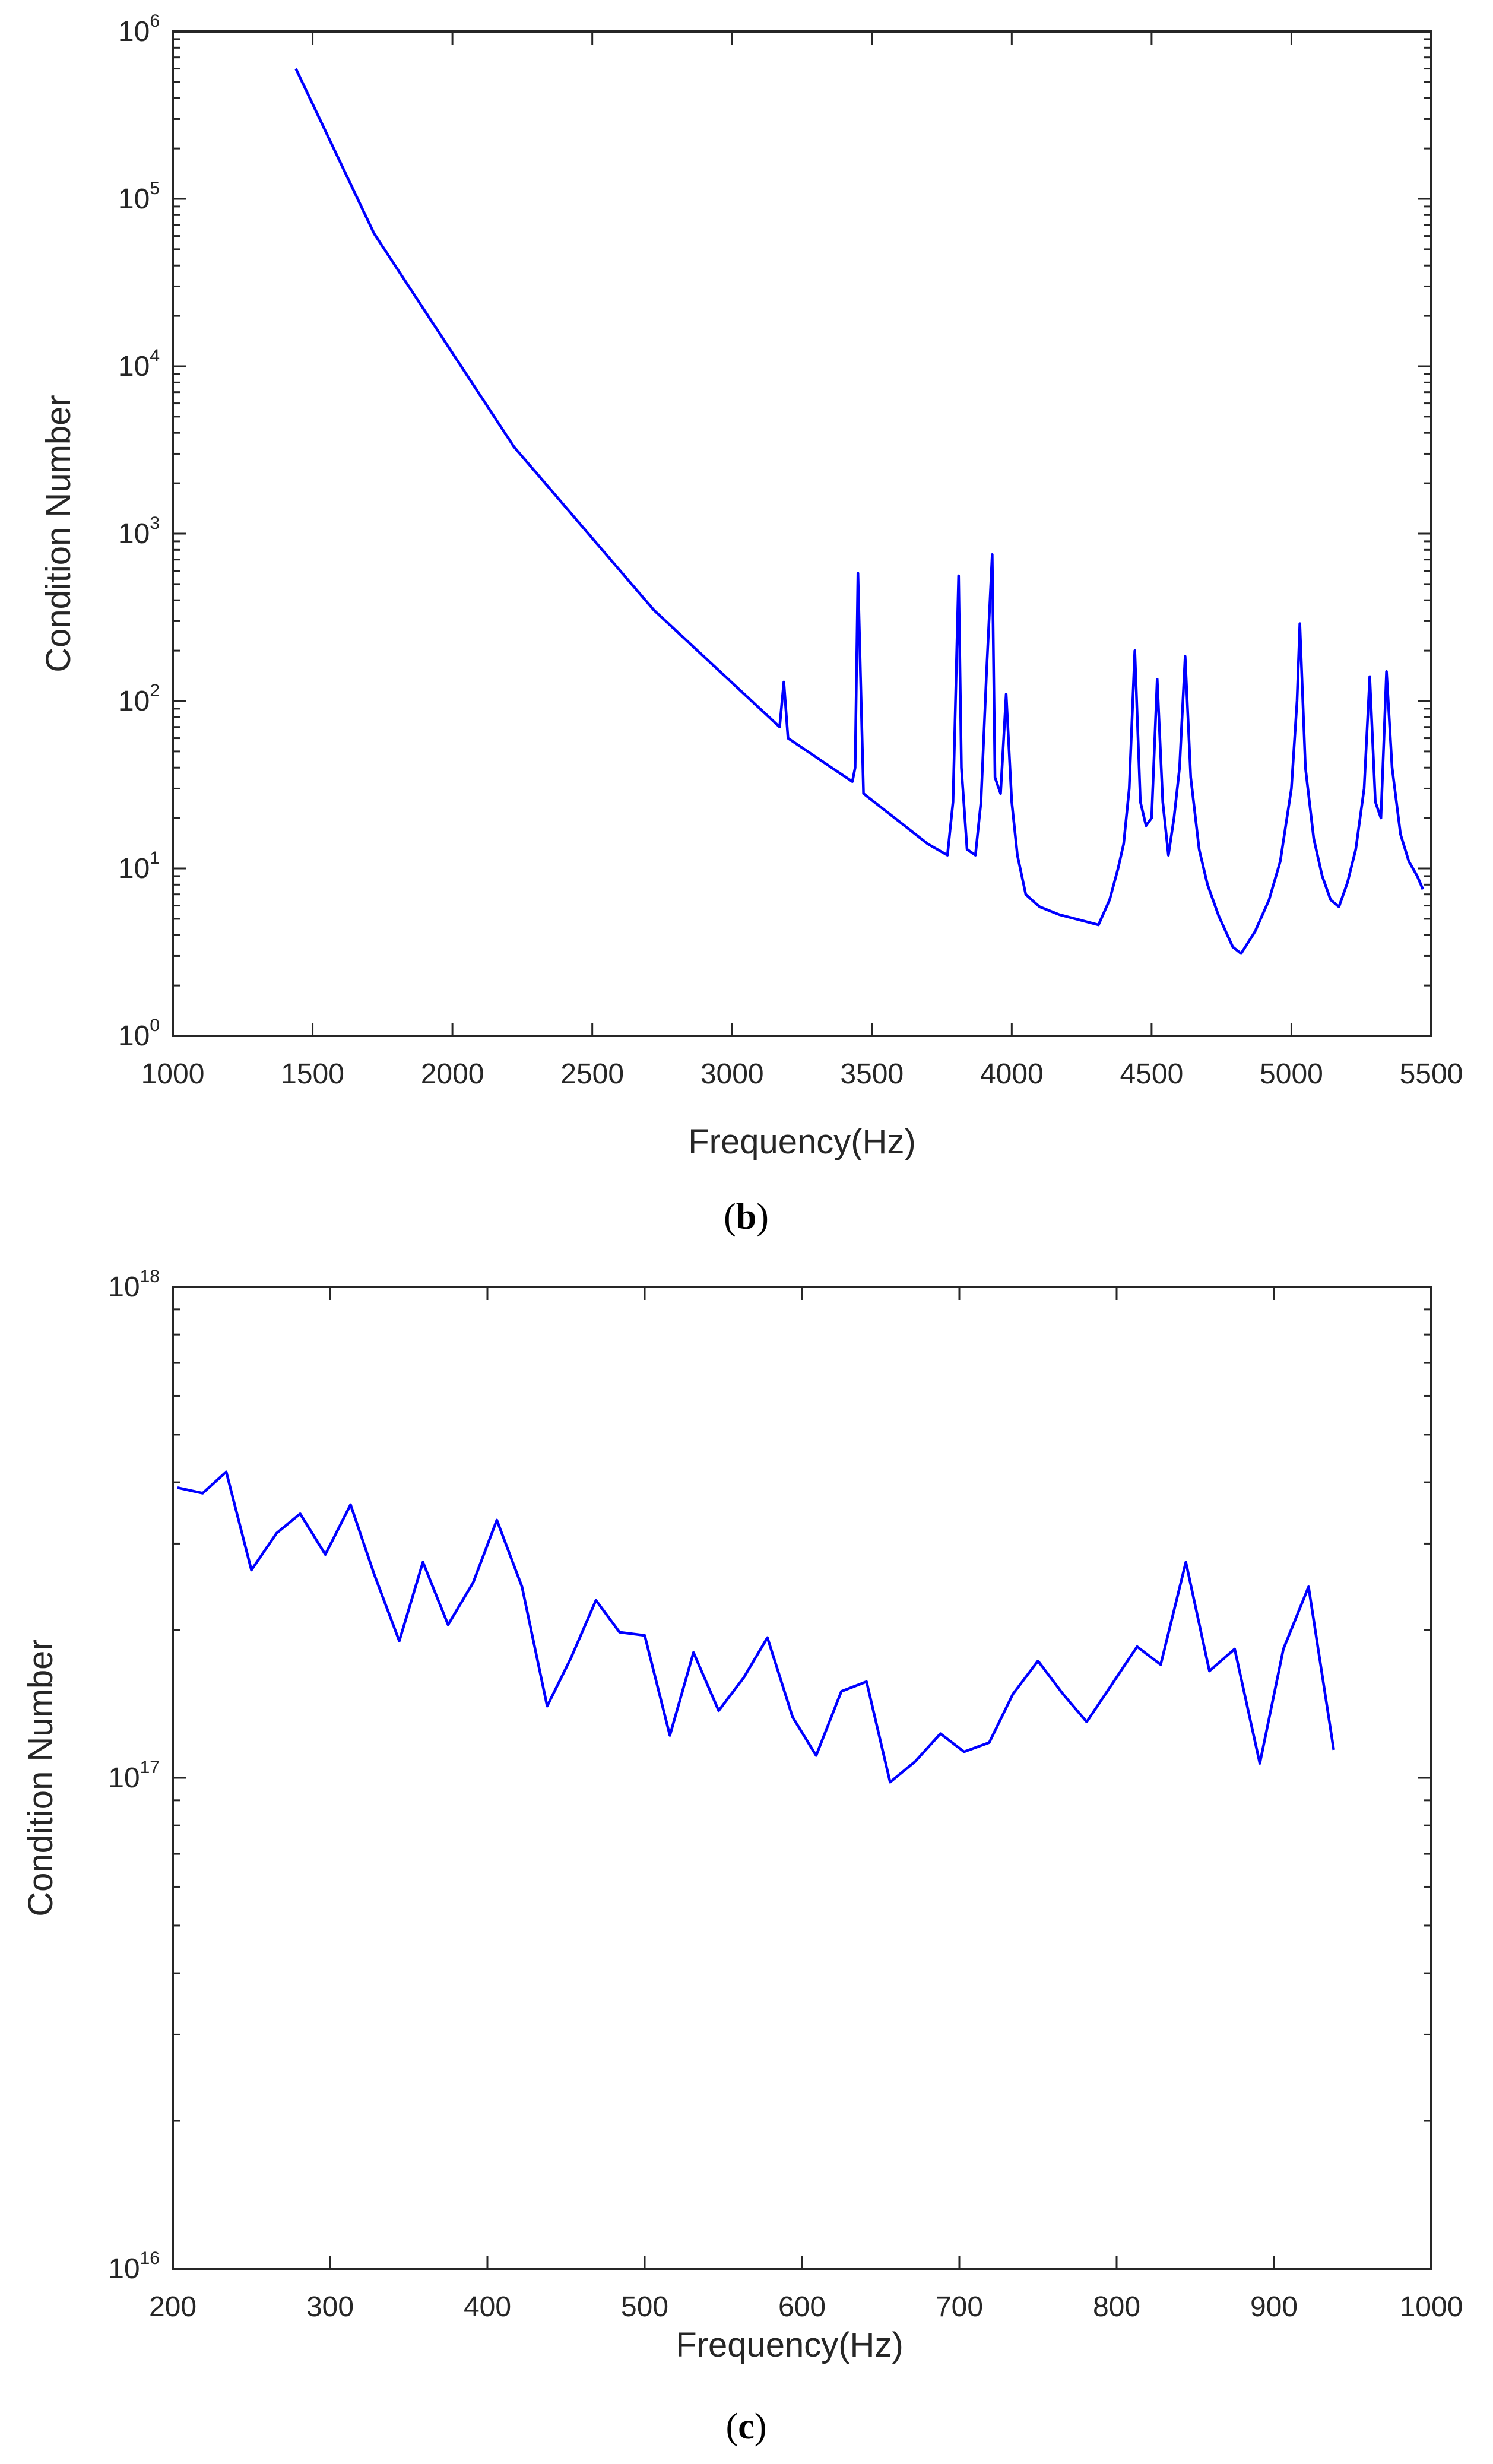  Describe the element at coordinates (1012, 1074) in the screenshot. I see `x-tick-label: 4000` at that location.